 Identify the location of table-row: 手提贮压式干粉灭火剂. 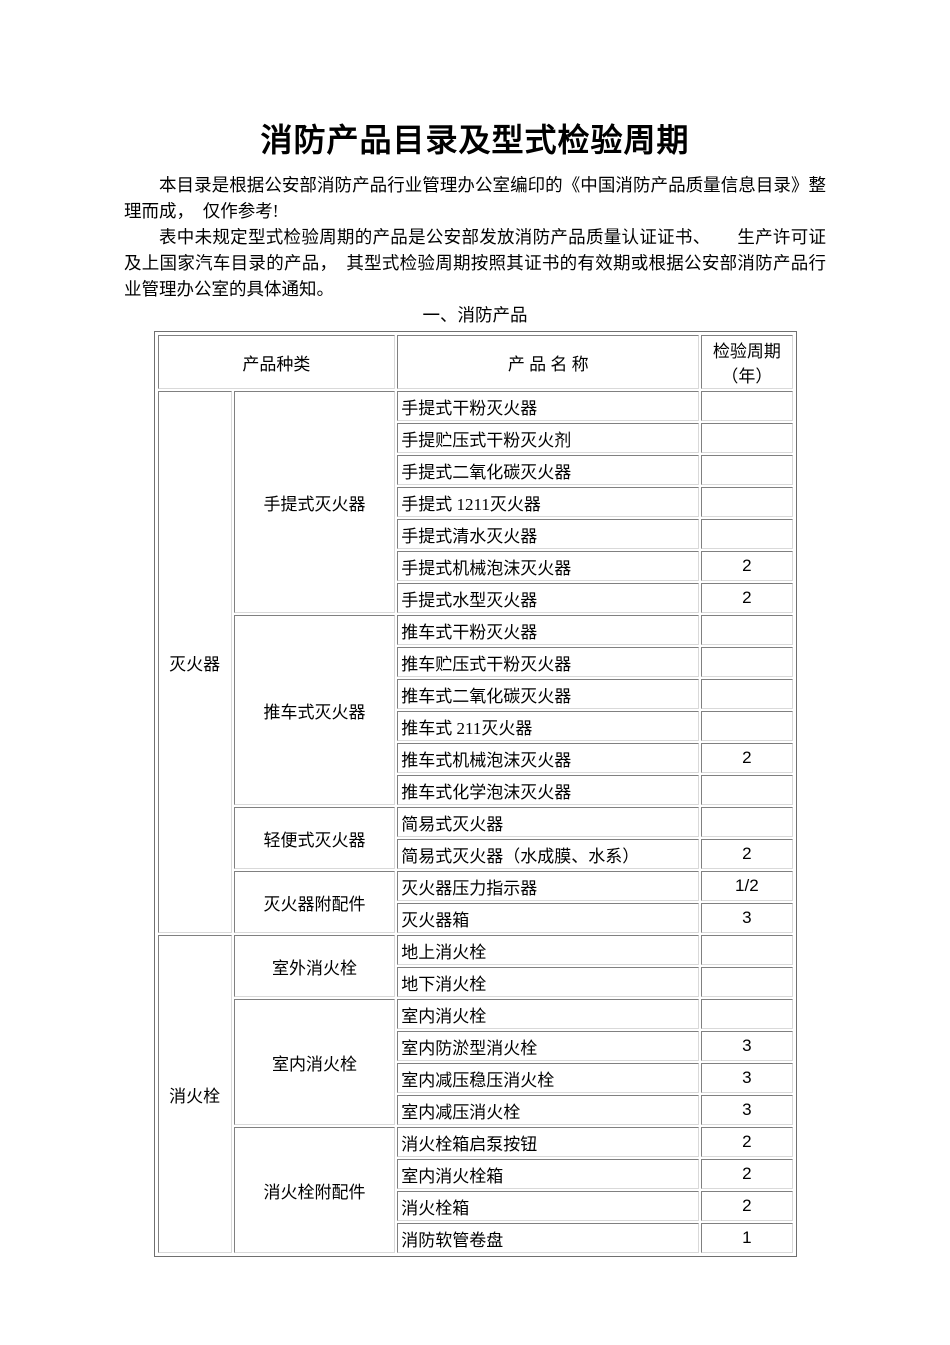
(475, 438).